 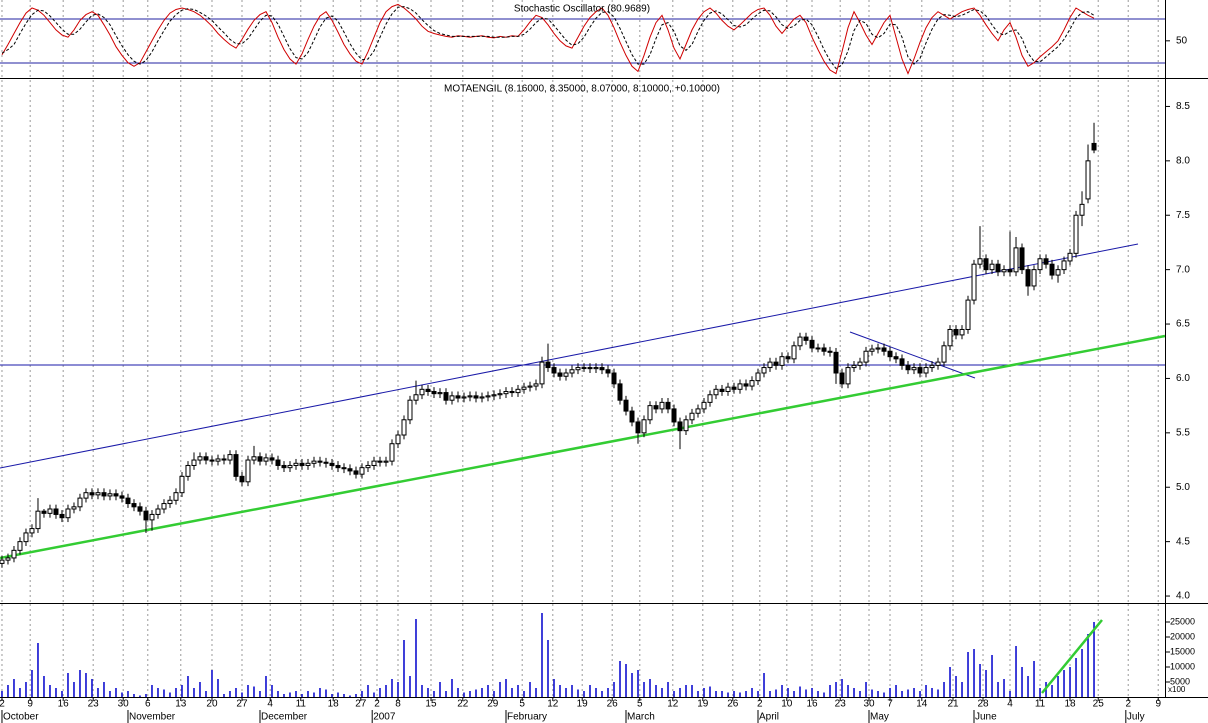 What do you see at coordinates (1136, 717) in the screenshot?
I see `month-label: July` at bounding box center [1136, 717].